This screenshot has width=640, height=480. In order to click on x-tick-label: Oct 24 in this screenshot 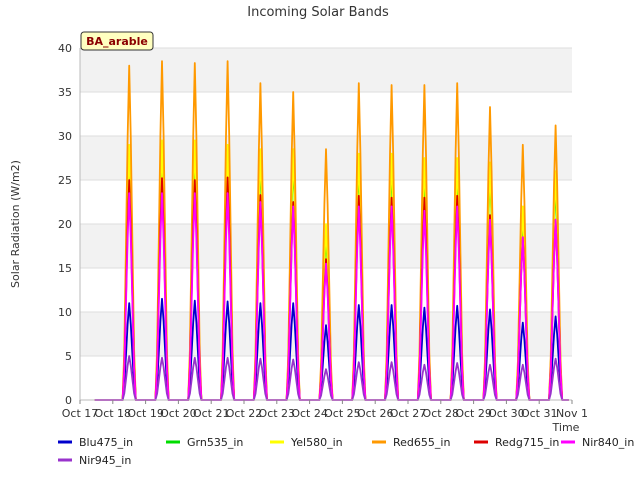, I will do `click(309, 413)`.